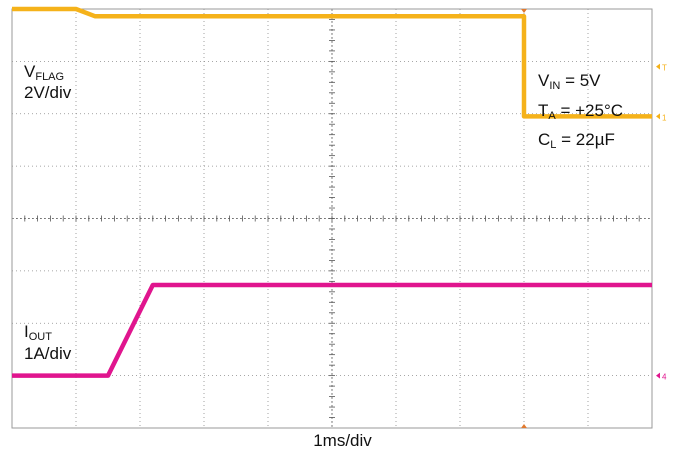 The width and height of the screenshot is (685, 459). I want to click on channel-1-marker-text: 1, so click(664, 117).